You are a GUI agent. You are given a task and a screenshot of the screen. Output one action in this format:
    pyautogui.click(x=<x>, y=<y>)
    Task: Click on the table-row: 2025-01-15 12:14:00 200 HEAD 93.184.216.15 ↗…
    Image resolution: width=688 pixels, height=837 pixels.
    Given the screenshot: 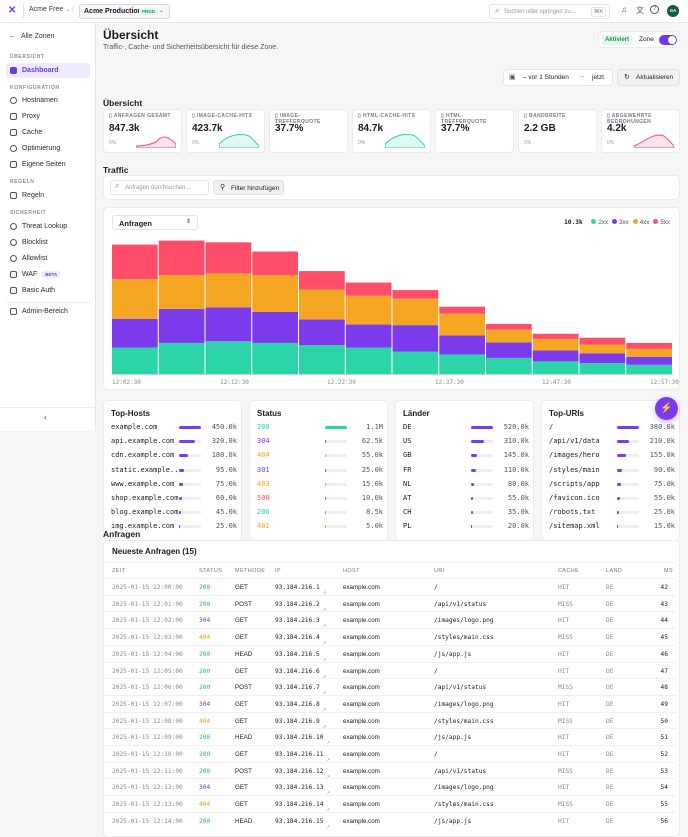 What is the action you would take?
    pyautogui.click(x=390, y=820)
    